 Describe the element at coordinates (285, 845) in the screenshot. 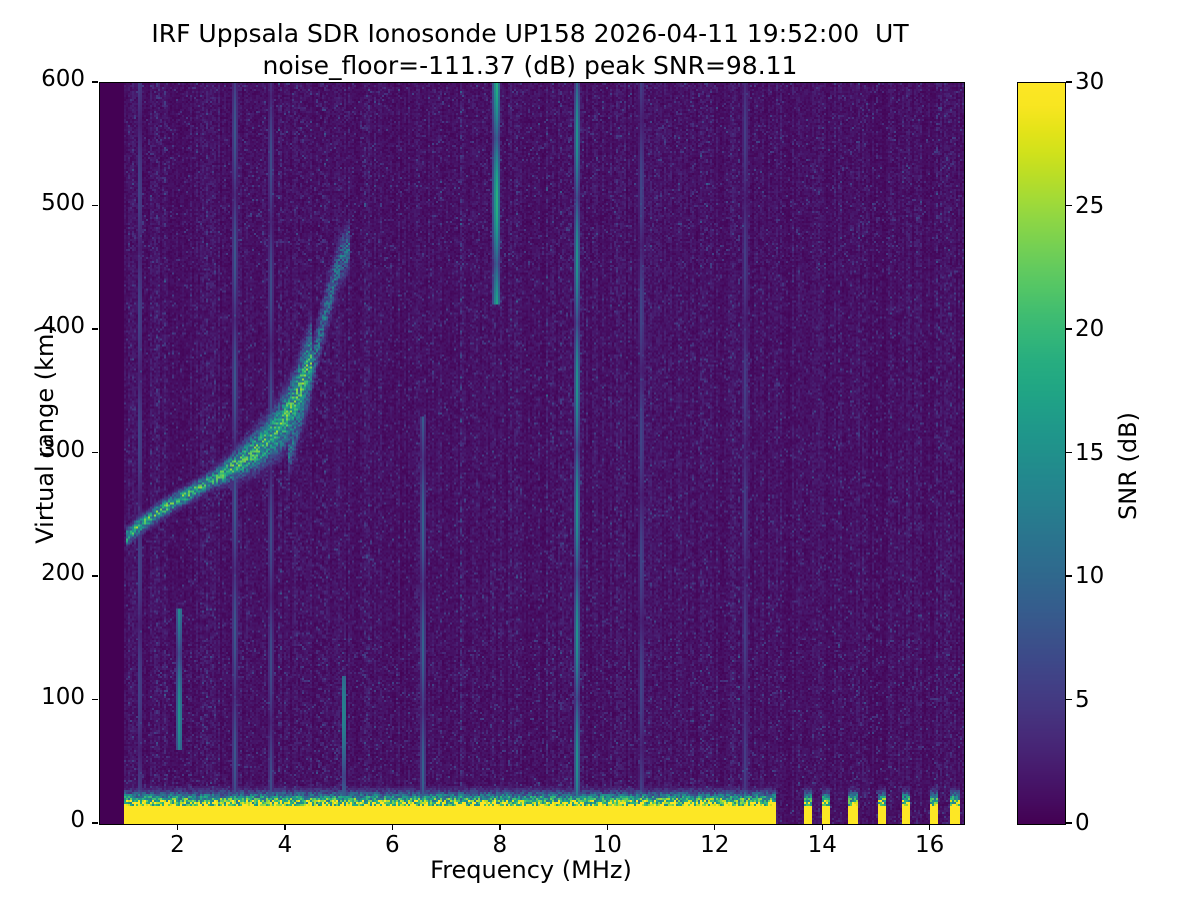

I see `x-axis-tick-label: 4` at that location.